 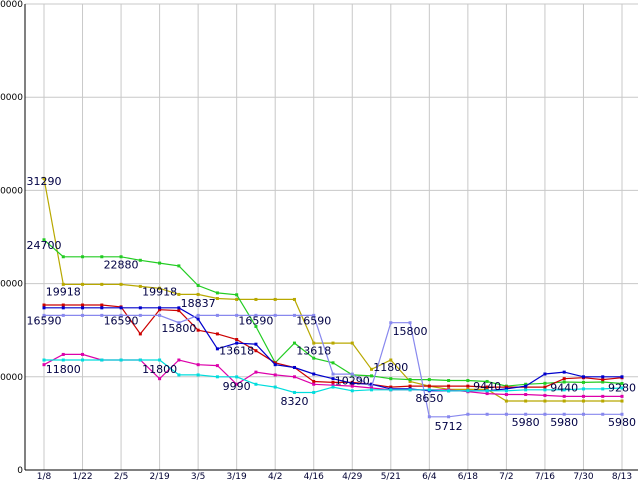 I want to click on x-tick-label: 5/21, so click(x=391, y=476).